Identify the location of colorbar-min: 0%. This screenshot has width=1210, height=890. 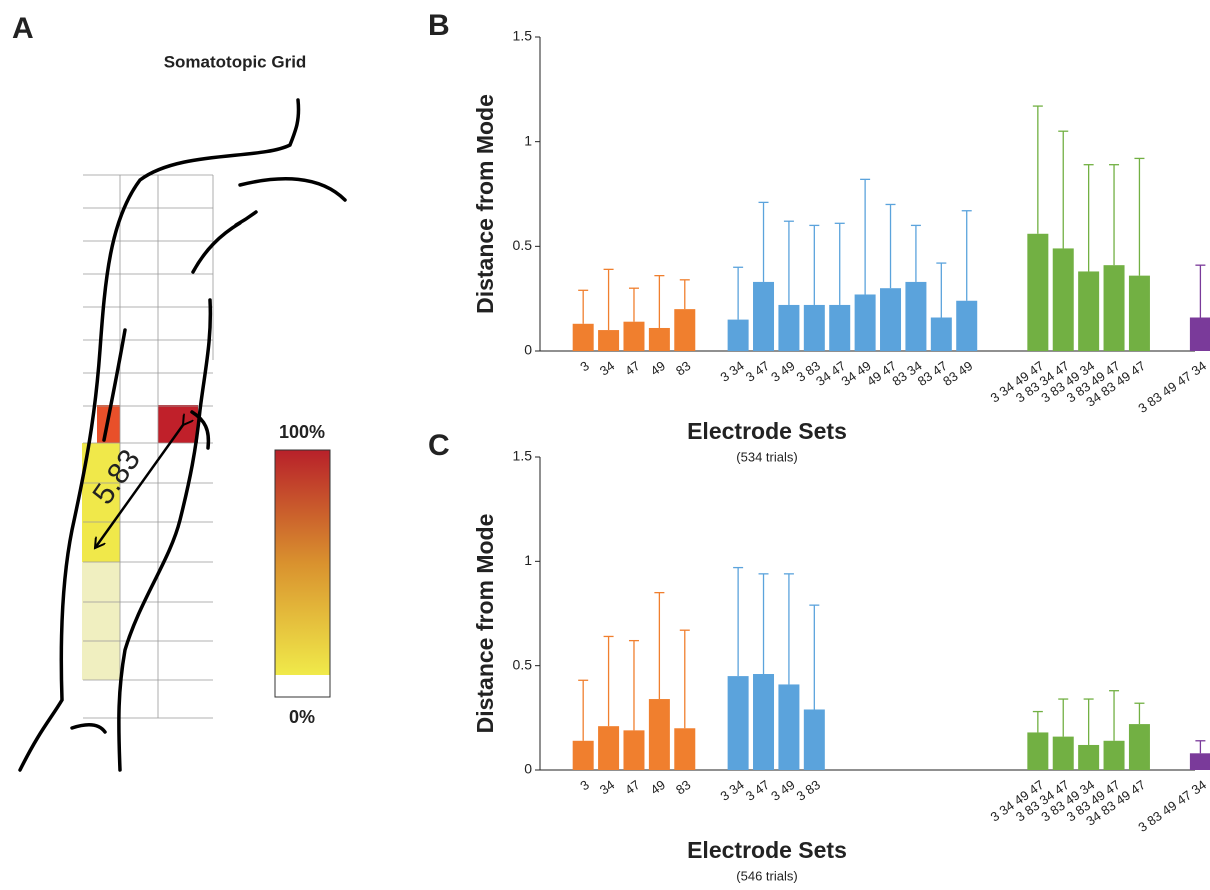
(302, 717).